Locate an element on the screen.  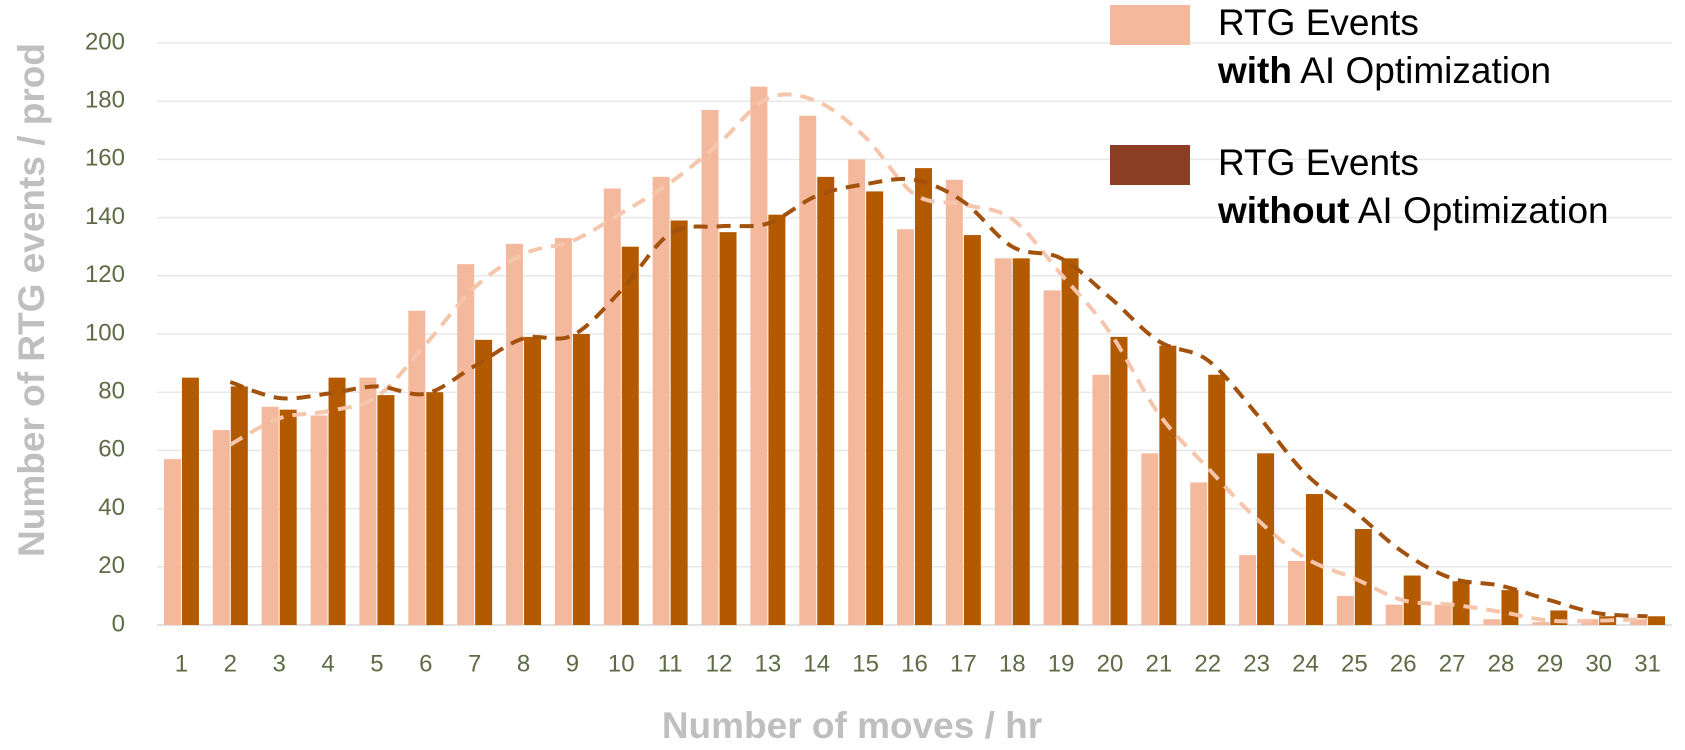
x-tick-label: 7 is located at coordinates (474, 663).